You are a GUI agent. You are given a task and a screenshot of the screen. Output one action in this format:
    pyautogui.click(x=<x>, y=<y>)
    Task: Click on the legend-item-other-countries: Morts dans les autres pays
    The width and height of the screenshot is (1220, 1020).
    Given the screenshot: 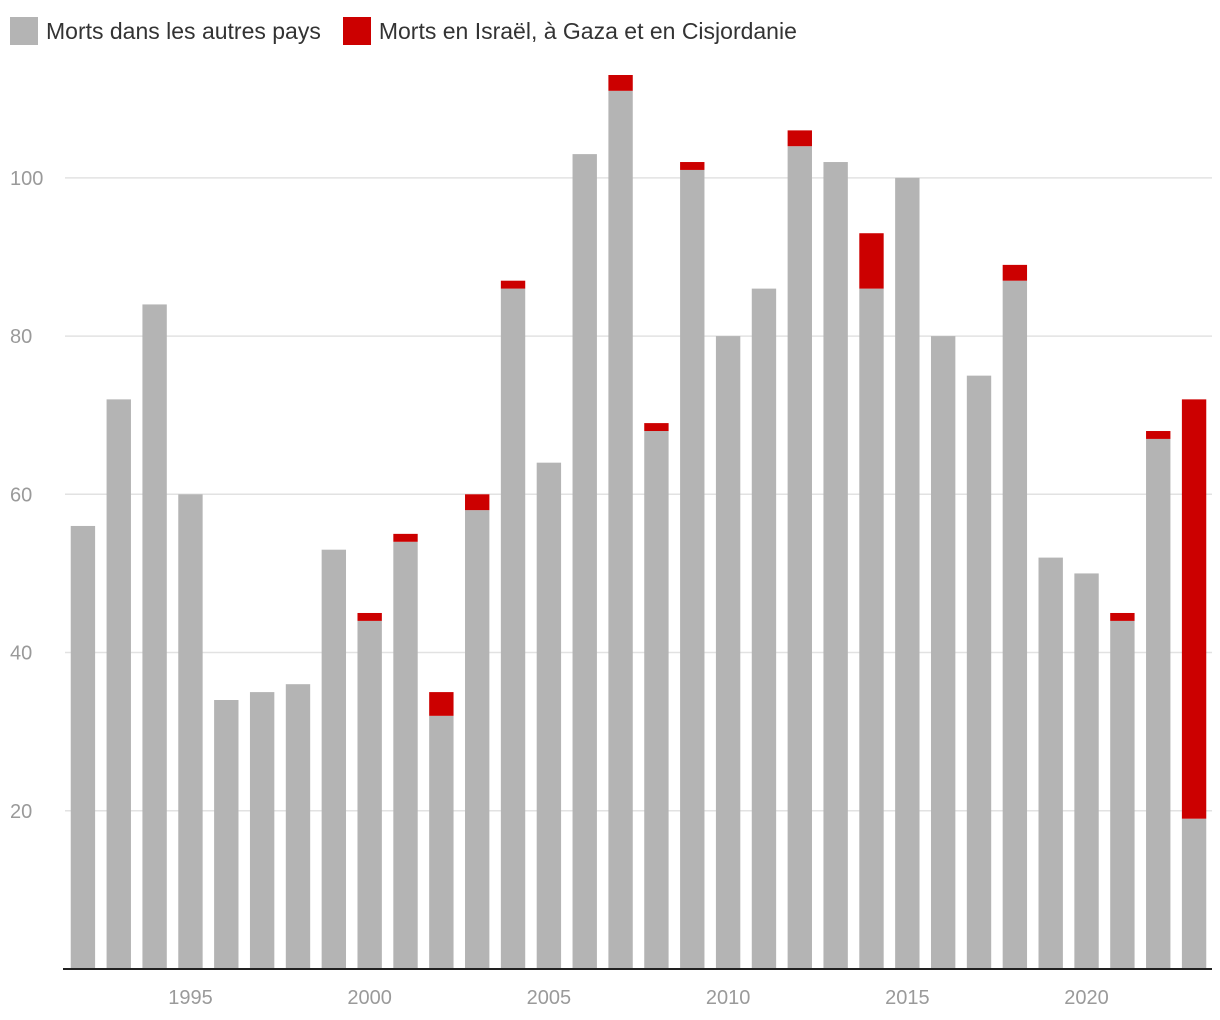 What is the action you would take?
    pyautogui.click(x=165, y=31)
    